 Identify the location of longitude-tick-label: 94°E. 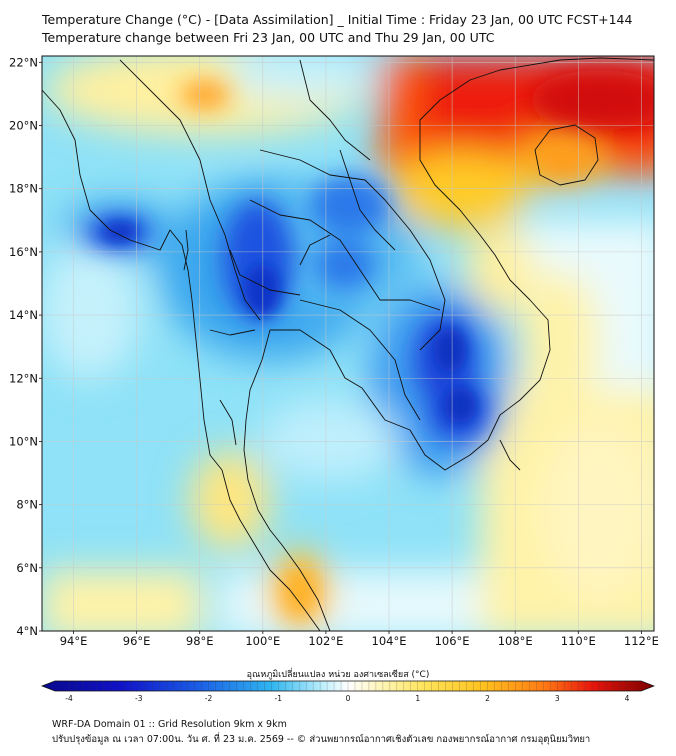
(74, 641).